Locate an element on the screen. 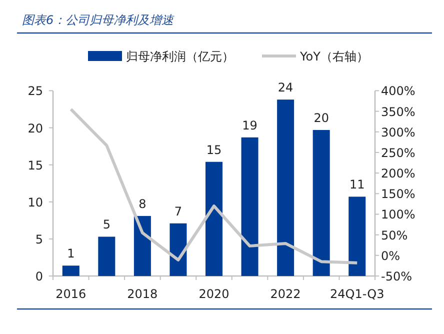  data-label: 19 is located at coordinates (250, 125).